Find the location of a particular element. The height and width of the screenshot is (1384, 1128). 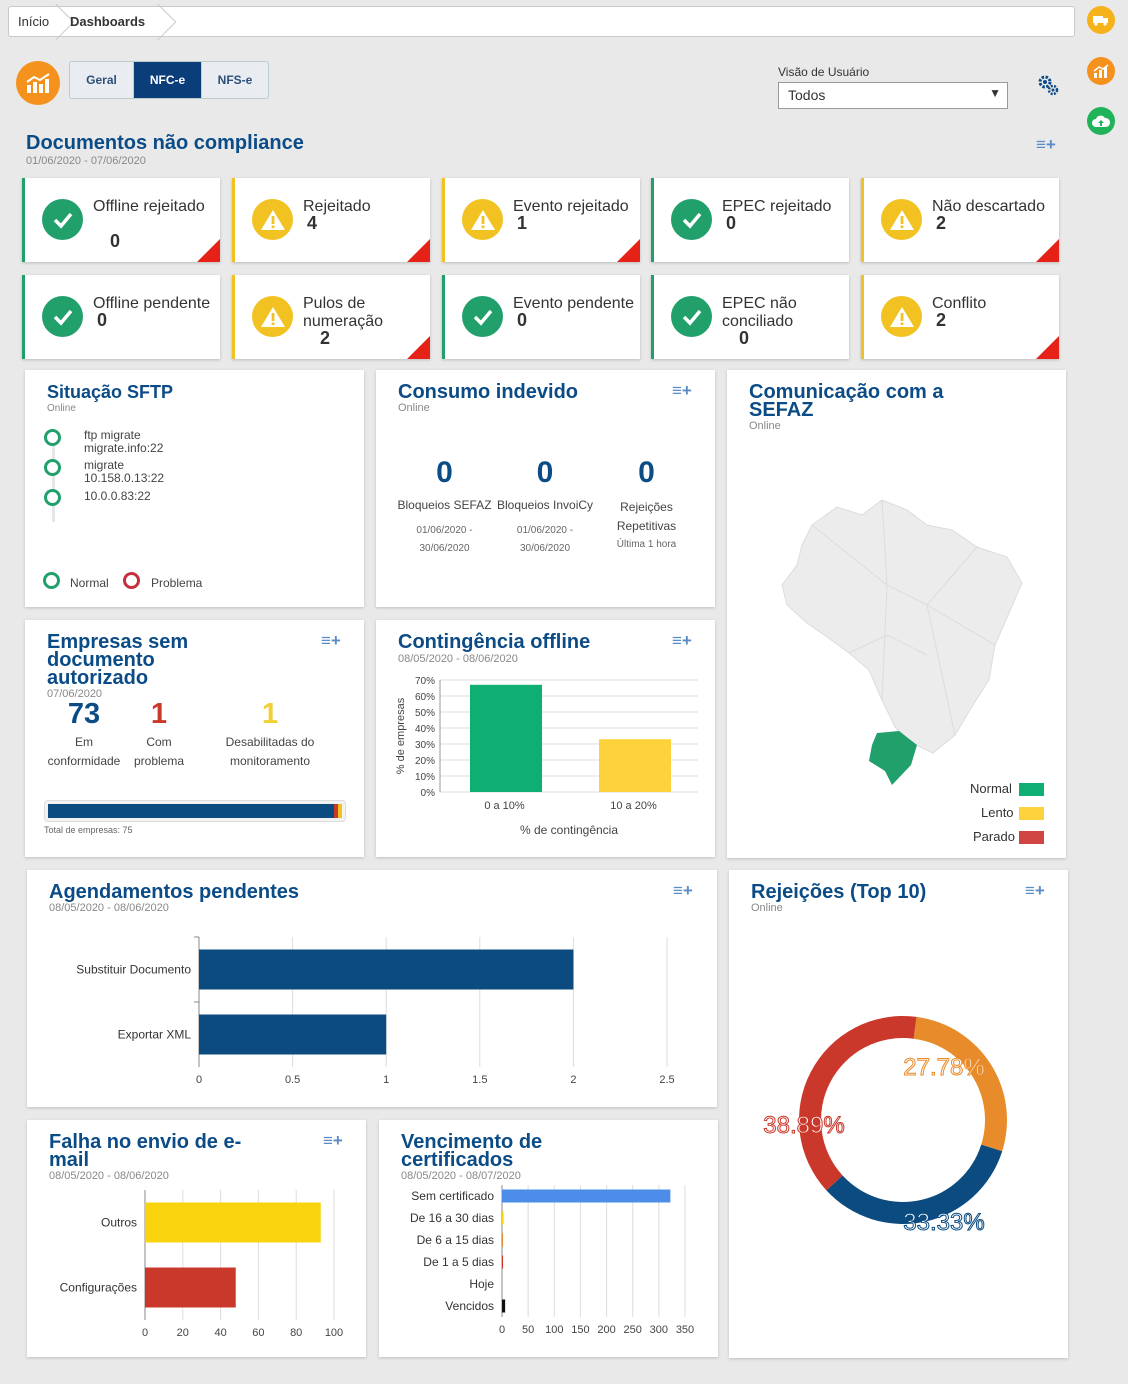

sftp-item-name: ftp migrate is located at coordinates (112, 435).